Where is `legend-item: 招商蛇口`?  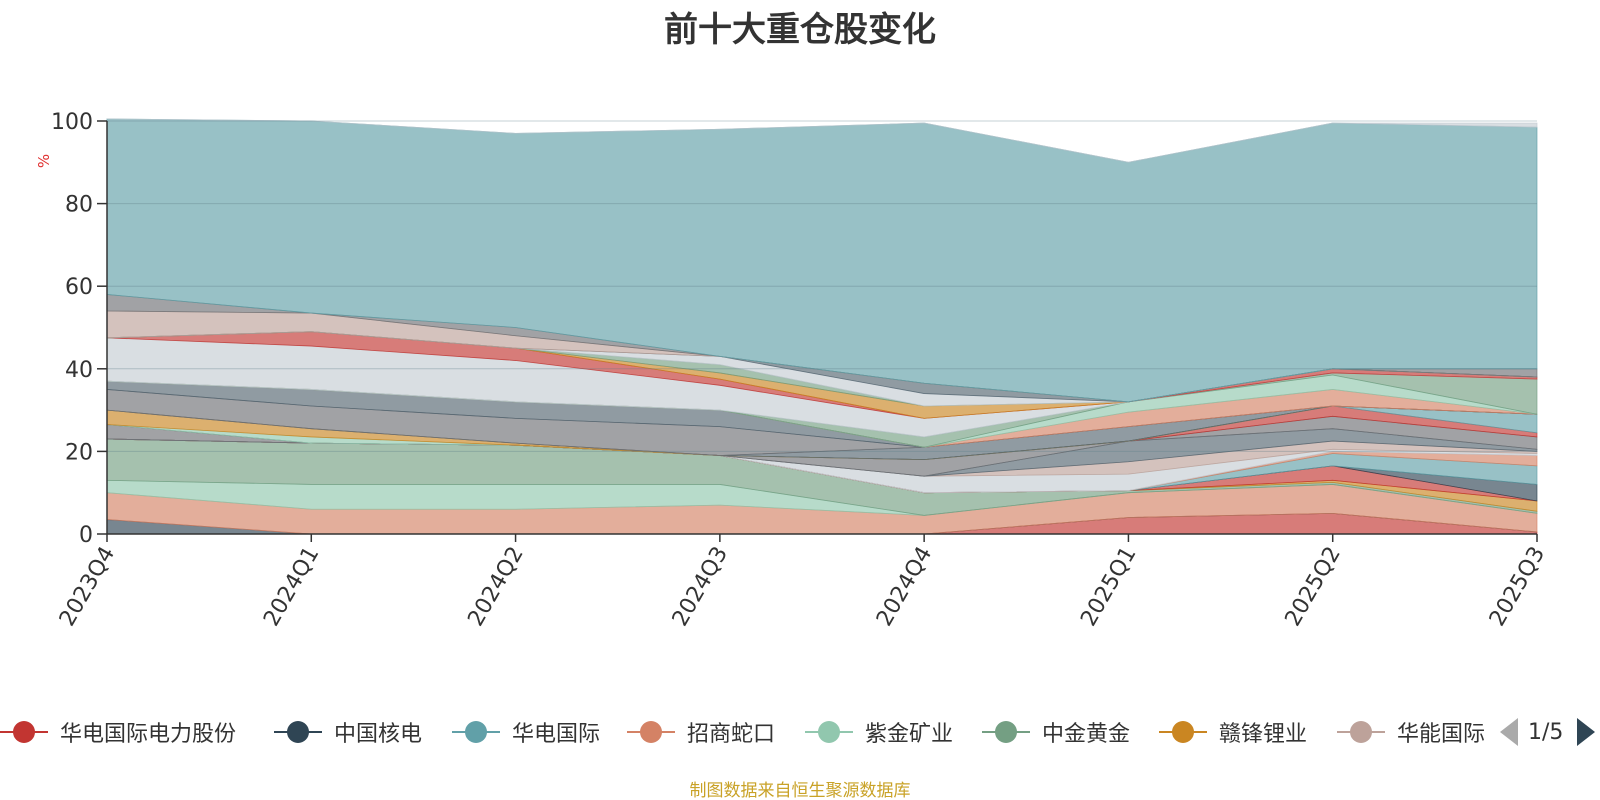
legend-item: 招商蛇口 is located at coordinates (701, 732).